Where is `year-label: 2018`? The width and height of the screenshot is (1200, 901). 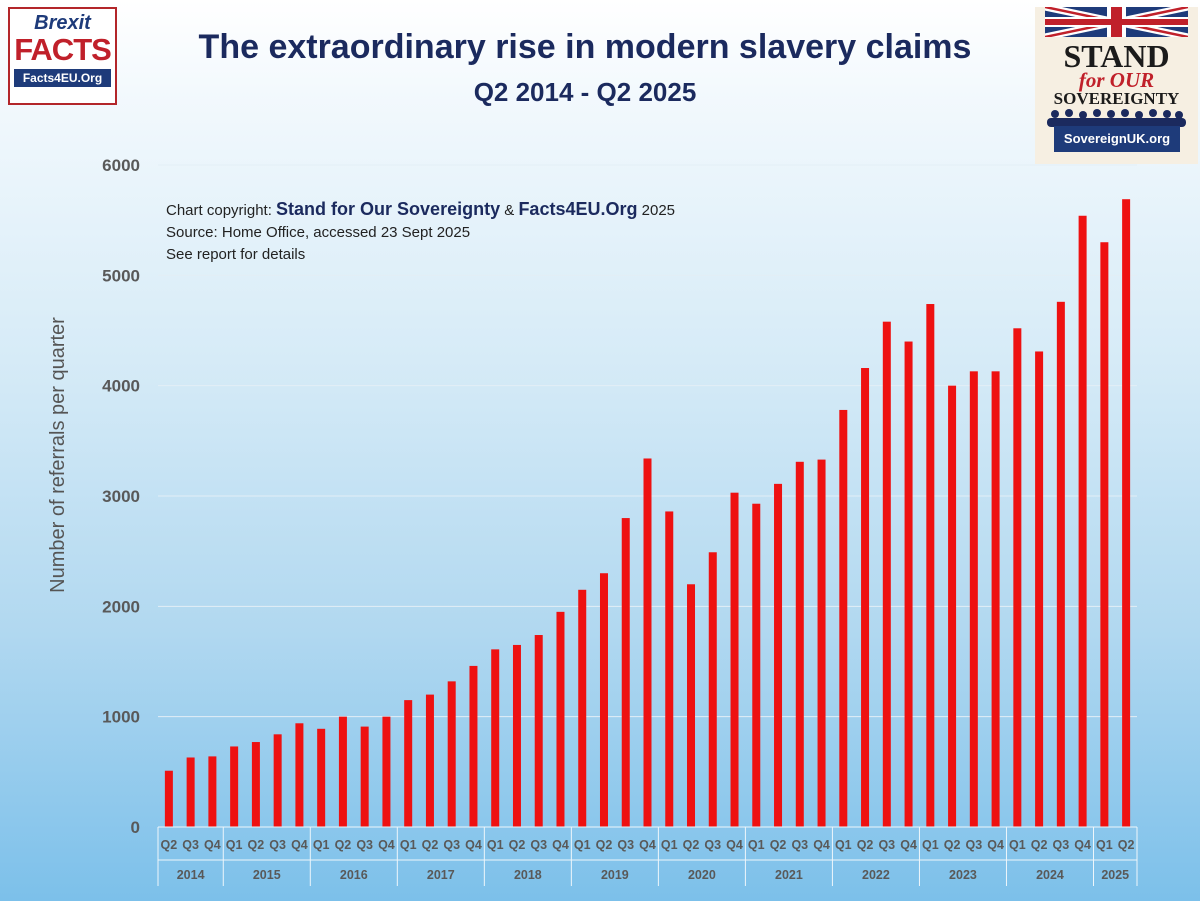
year-label: 2018 is located at coordinates (528, 875).